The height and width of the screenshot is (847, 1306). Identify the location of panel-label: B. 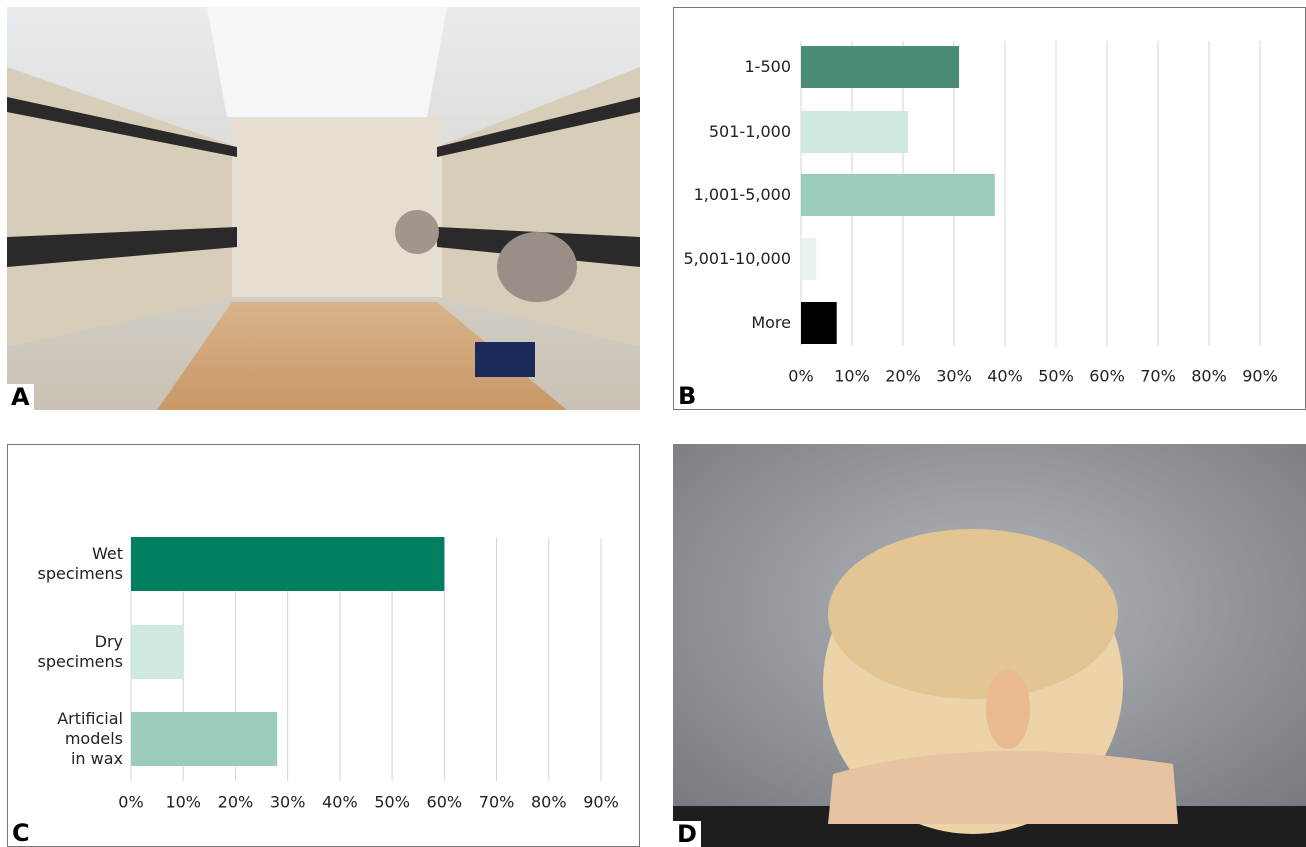
(687, 396).